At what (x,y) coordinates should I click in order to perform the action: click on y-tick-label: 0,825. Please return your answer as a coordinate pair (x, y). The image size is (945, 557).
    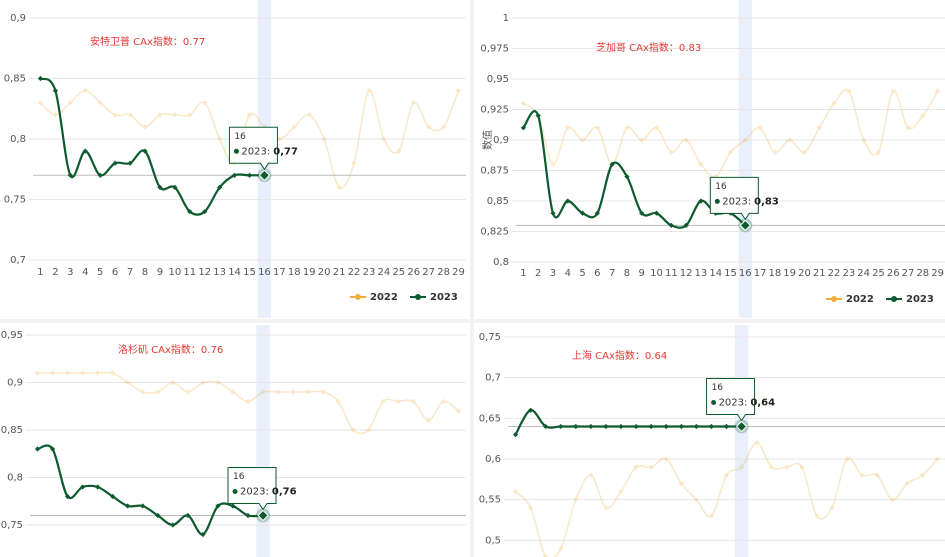
    Looking at the image, I should click on (494, 232).